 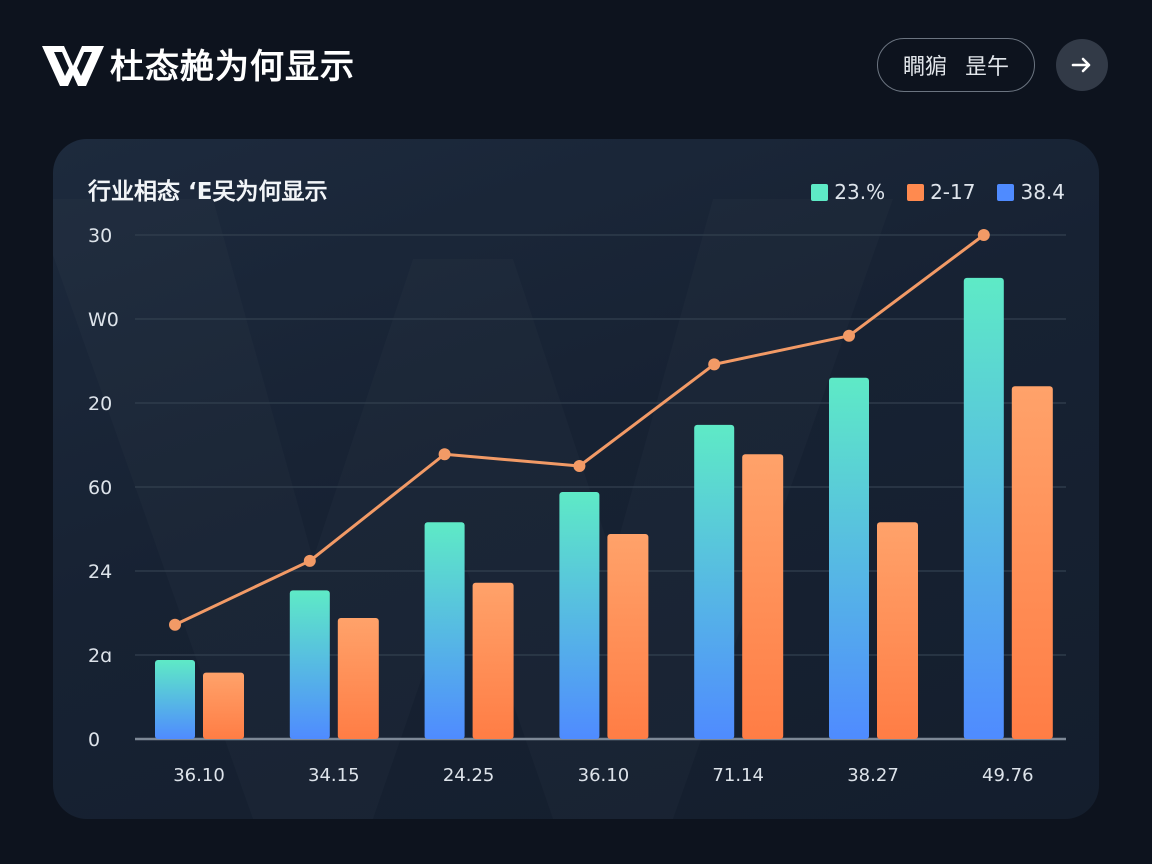 I want to click on legend-item: 2-17, so click(x=941, y=192).